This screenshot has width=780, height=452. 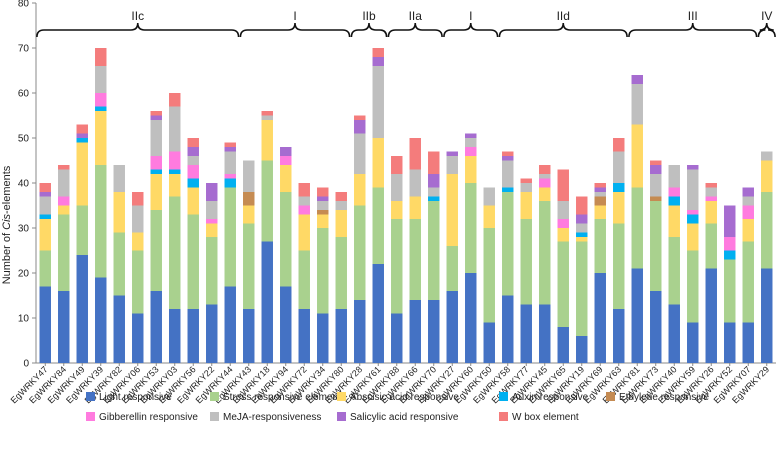 What do you see at coordinates (657, 397) in the screenshot?
I see `legend-item: Ethylene responsive` at bounding box center [657, 397].